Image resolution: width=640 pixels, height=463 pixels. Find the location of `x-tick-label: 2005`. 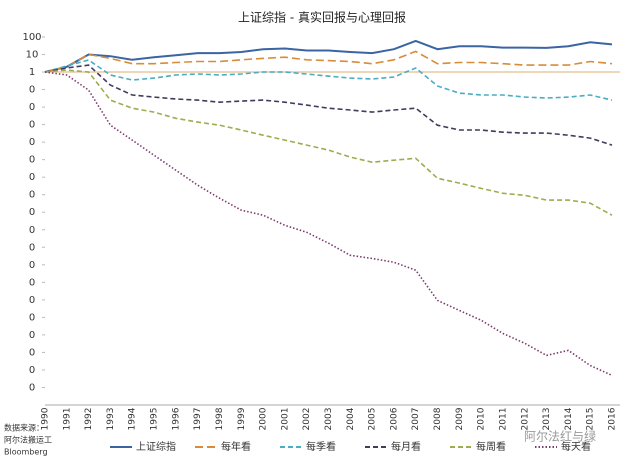

x-tick-label: 2005 is located at coordinates (373, 419).